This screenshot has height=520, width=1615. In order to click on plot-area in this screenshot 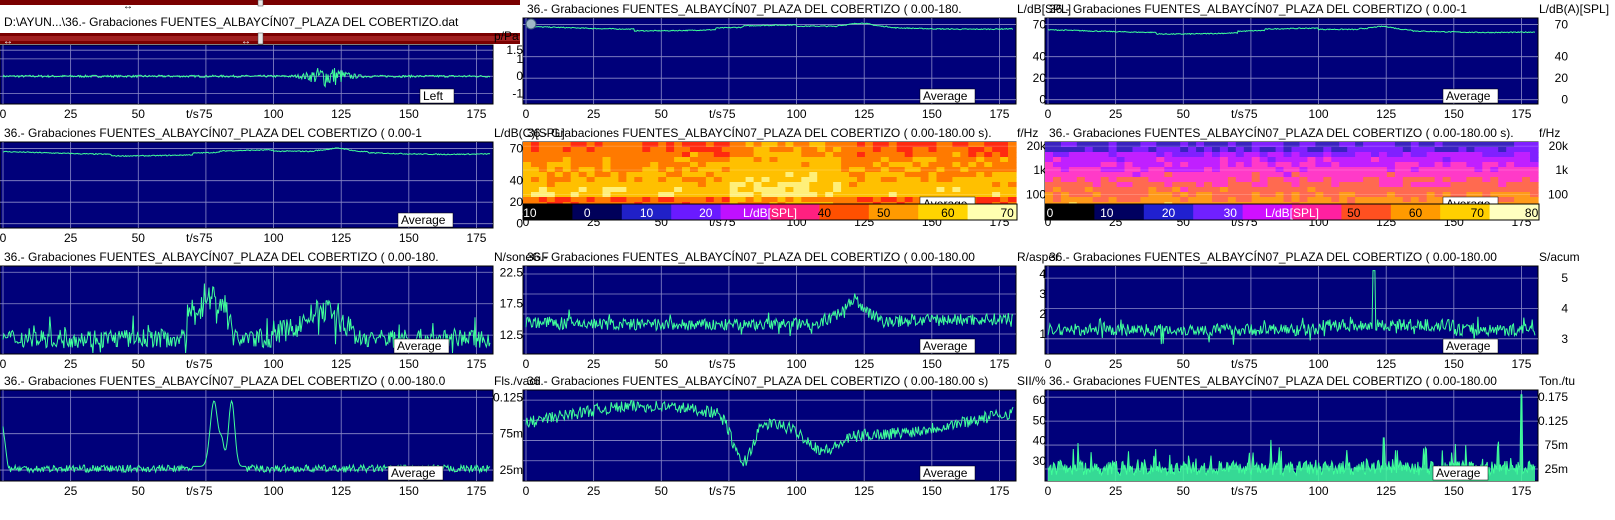, I will do `click(247, 74)`.